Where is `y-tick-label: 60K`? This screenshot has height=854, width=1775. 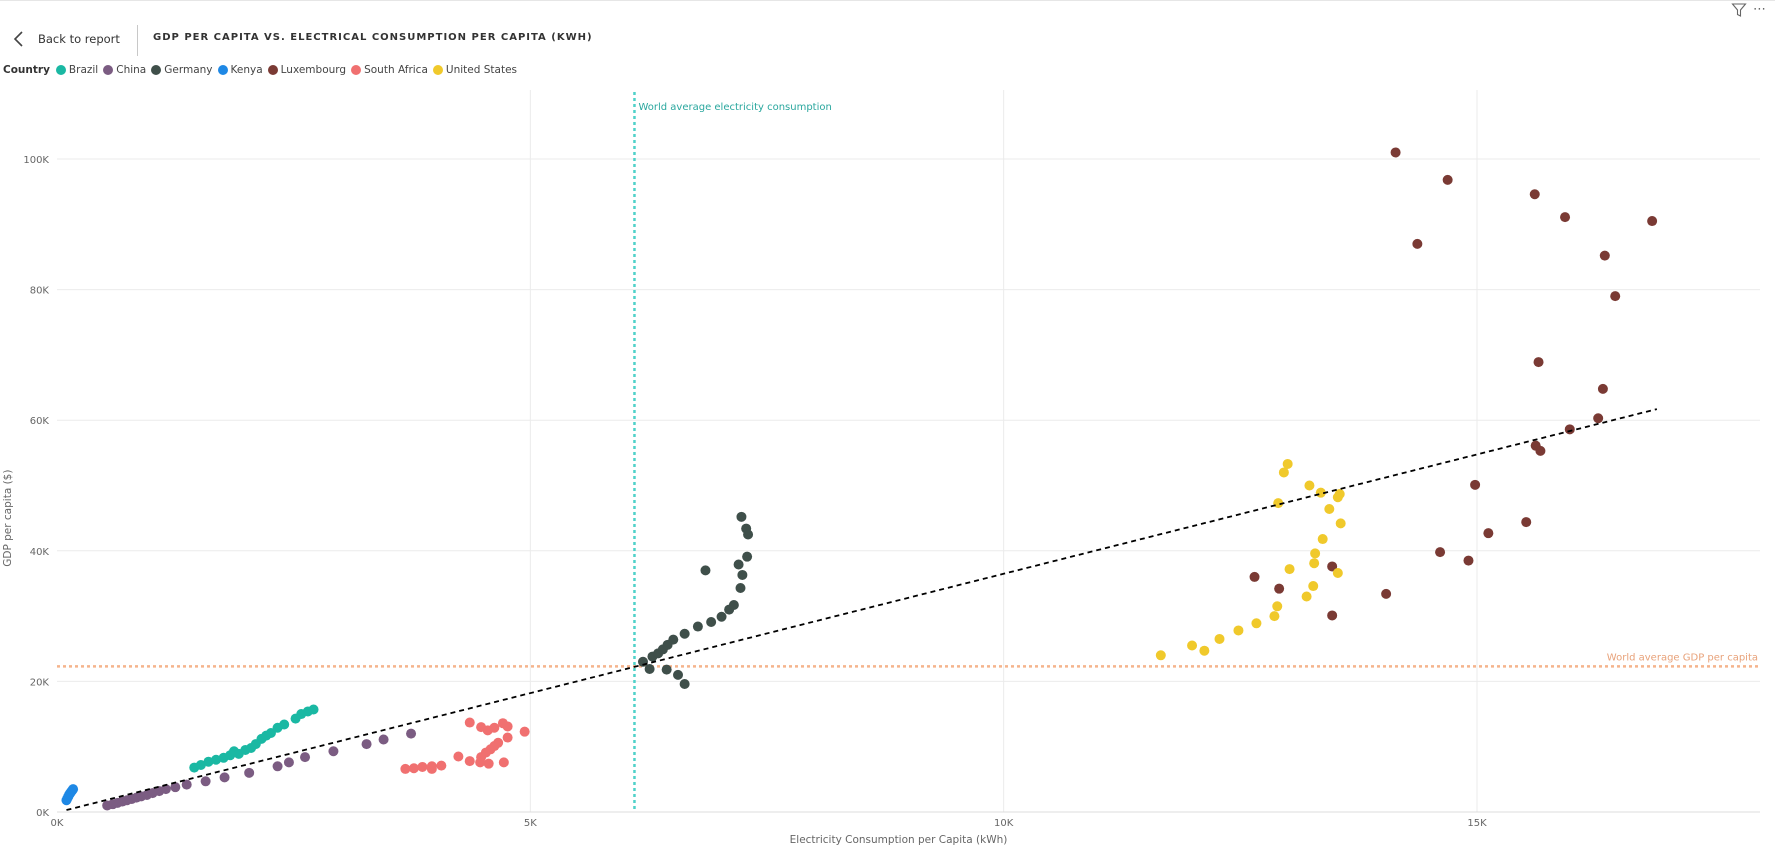 y-tick-label: 60K is located at coordinates (40, 421).